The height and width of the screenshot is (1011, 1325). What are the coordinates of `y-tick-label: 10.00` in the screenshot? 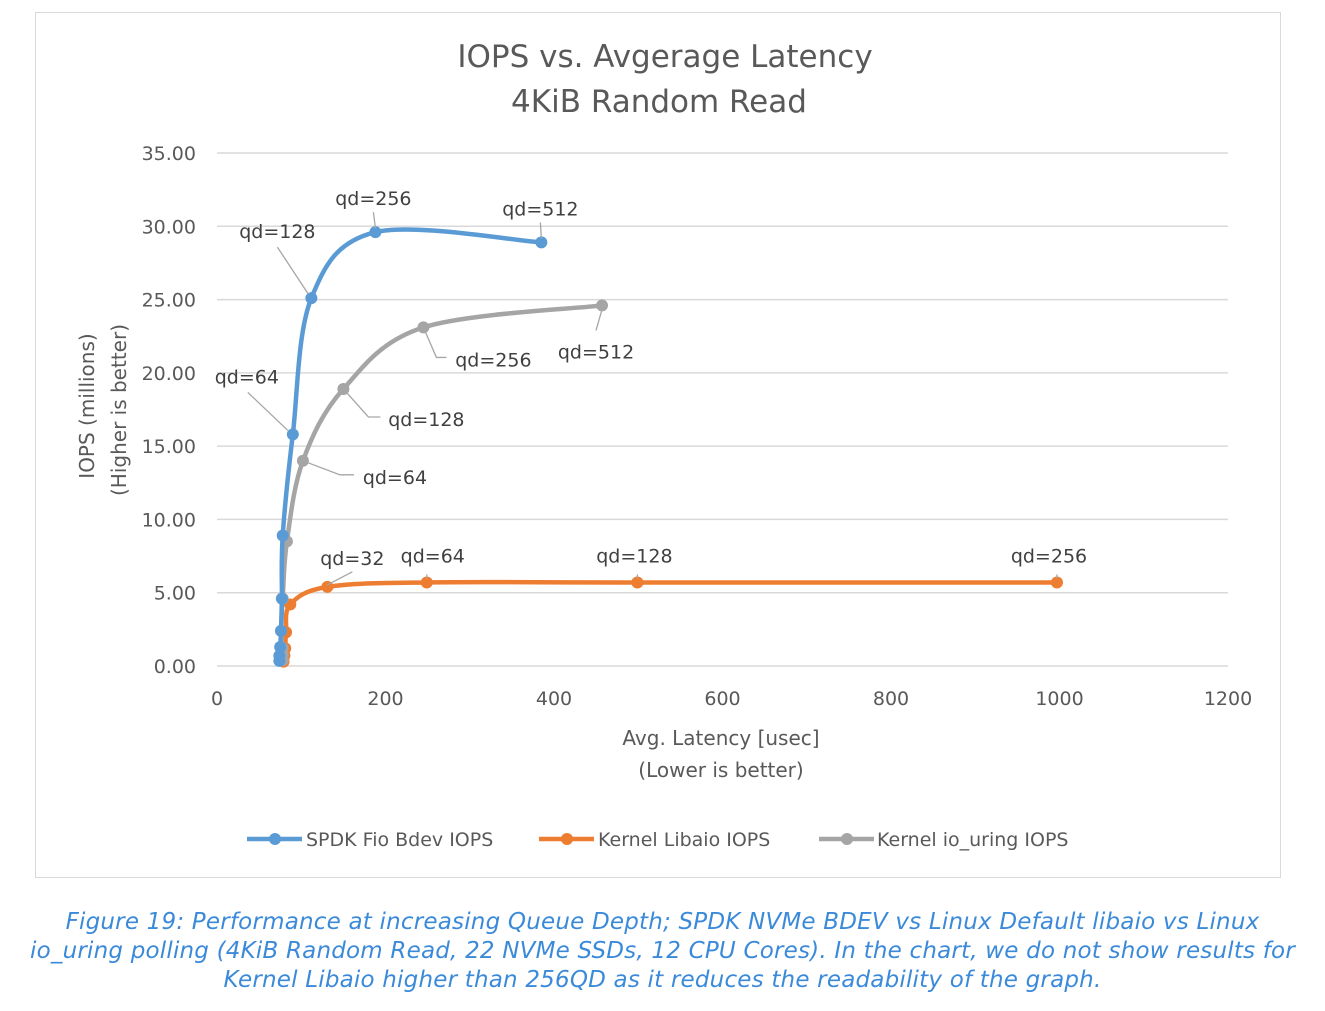 It's located at (169, 520).